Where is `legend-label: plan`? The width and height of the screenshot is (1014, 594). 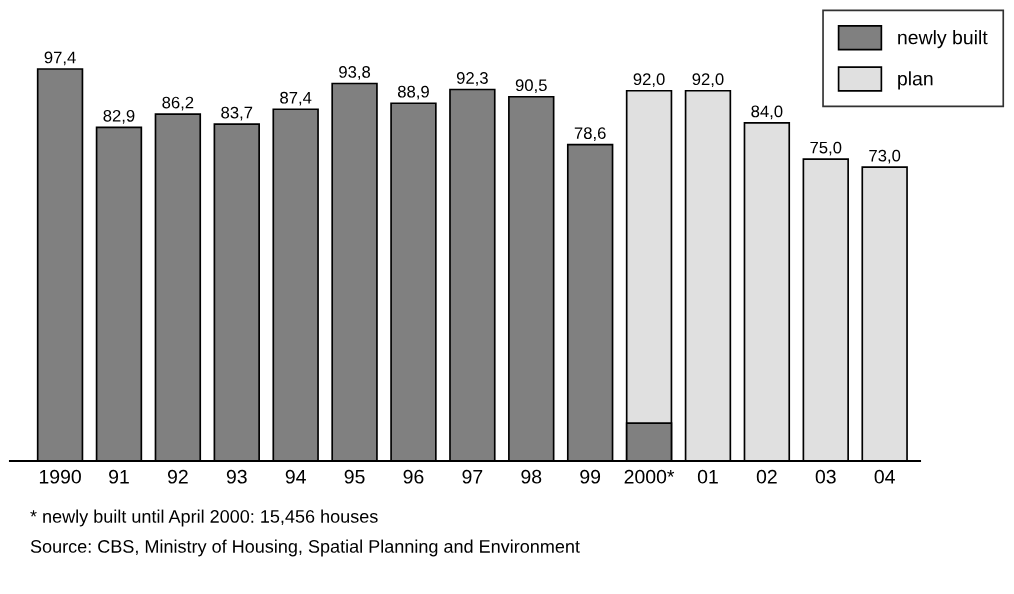 legend-label: plan is located at coordinates (915, 80).